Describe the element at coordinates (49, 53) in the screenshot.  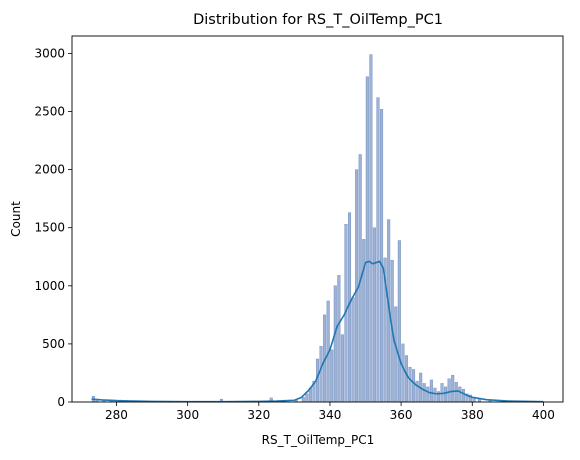
I see `y-tick-label: 3000` at that location.